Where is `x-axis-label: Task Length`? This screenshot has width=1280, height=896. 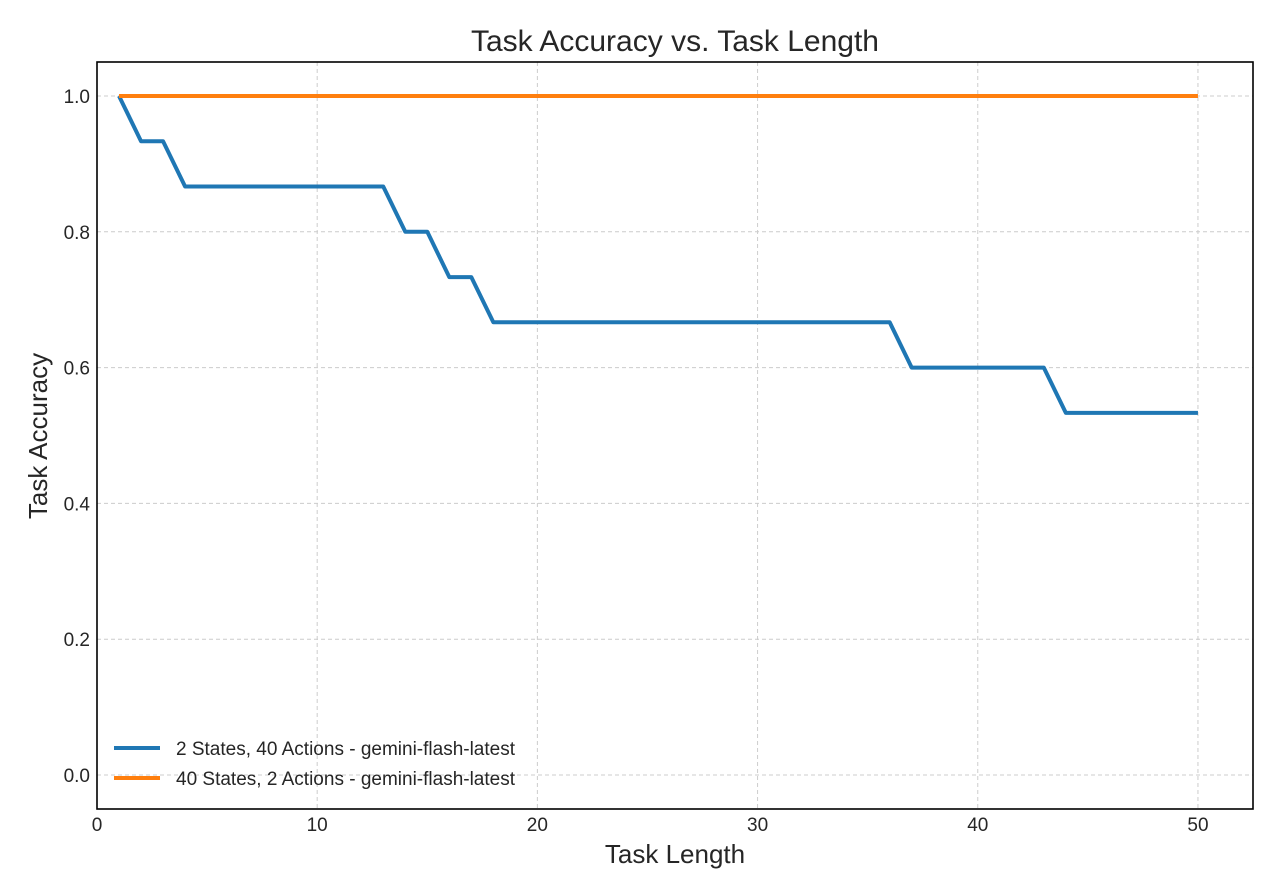 x-axis-label: Task Length is located at coordinates (675, 854).